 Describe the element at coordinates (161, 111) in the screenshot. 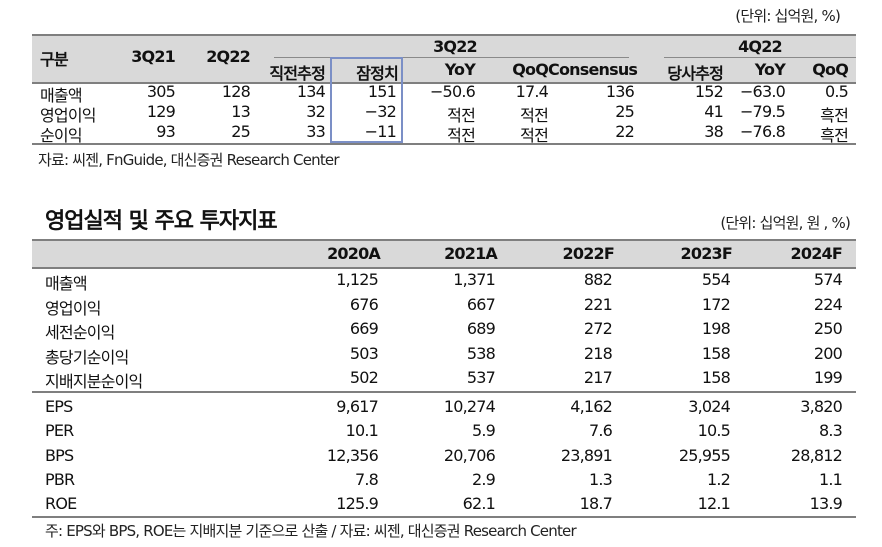

I see `cell-3q21: 129` at that location.